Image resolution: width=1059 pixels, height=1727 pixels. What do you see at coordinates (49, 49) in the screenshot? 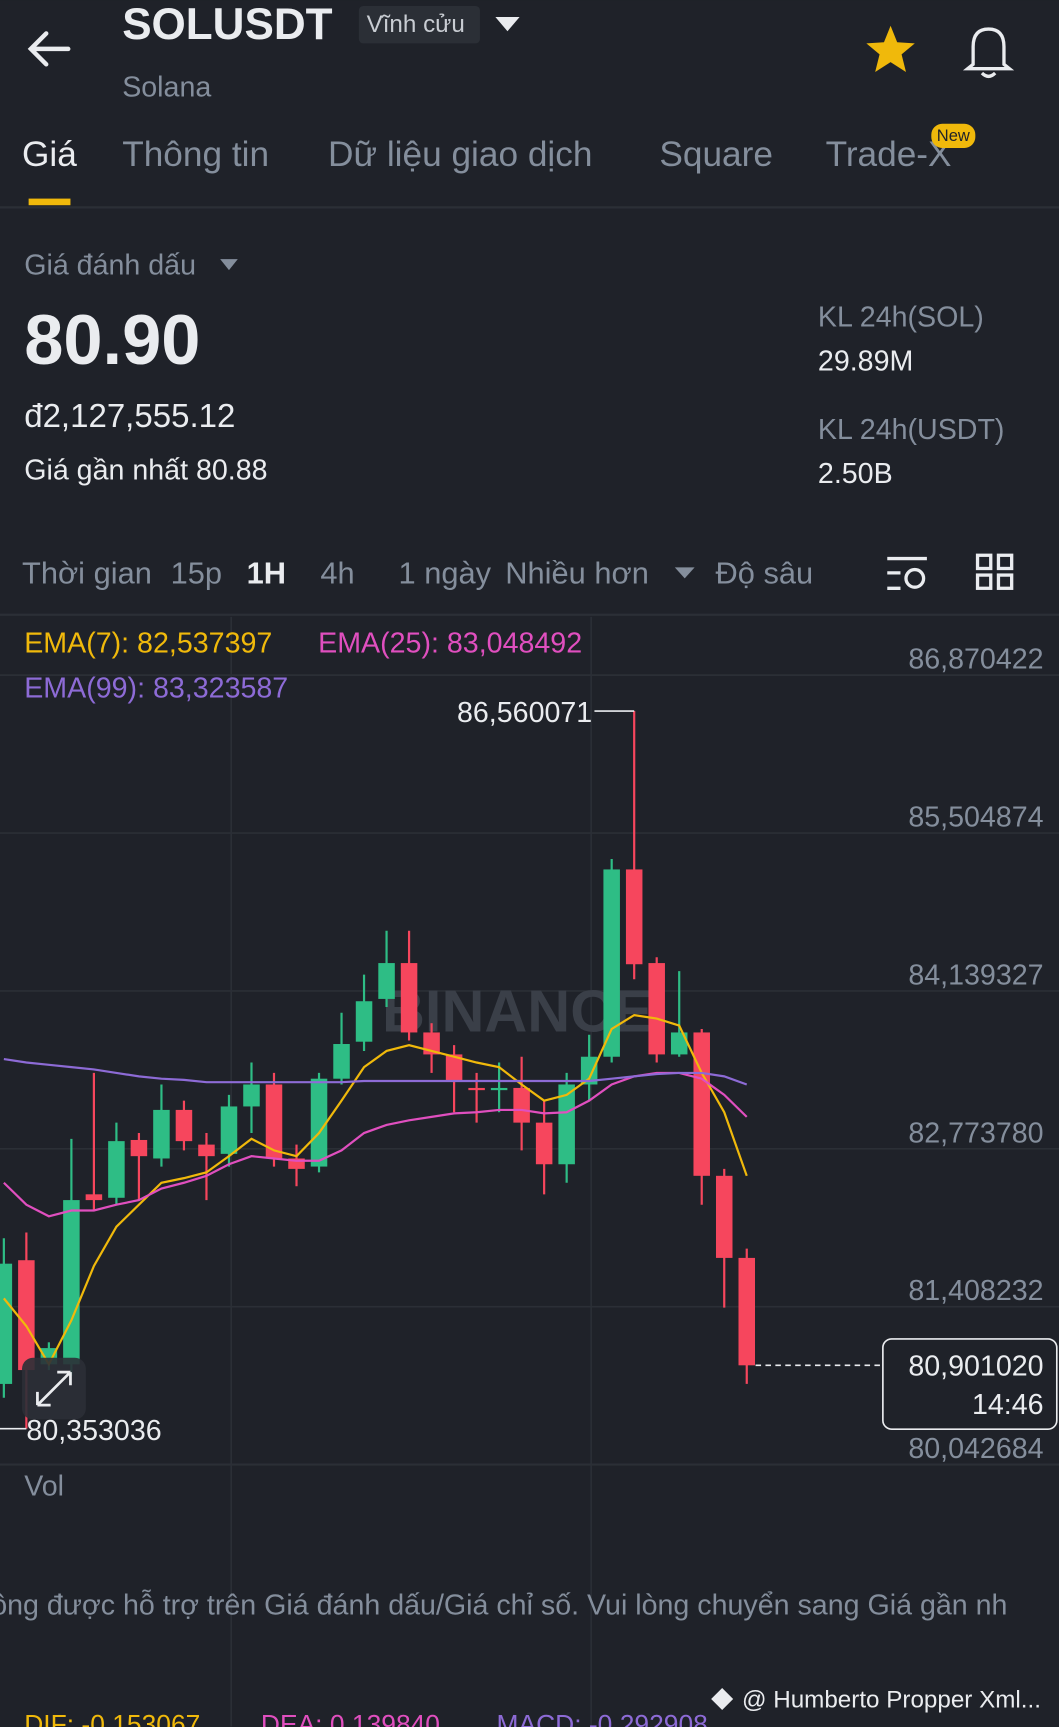
I see `back-button` at bounding box center [49, 49].